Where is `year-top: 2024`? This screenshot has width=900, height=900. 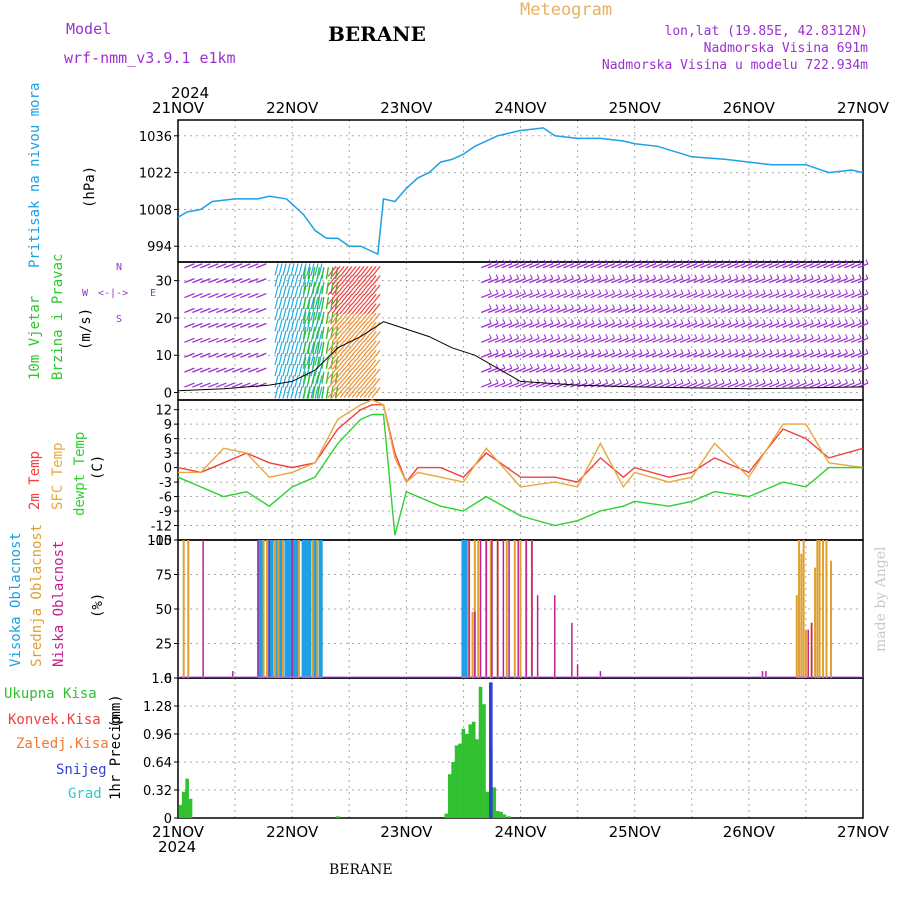
year-top: 2024 is located at coordinates (190, 93).